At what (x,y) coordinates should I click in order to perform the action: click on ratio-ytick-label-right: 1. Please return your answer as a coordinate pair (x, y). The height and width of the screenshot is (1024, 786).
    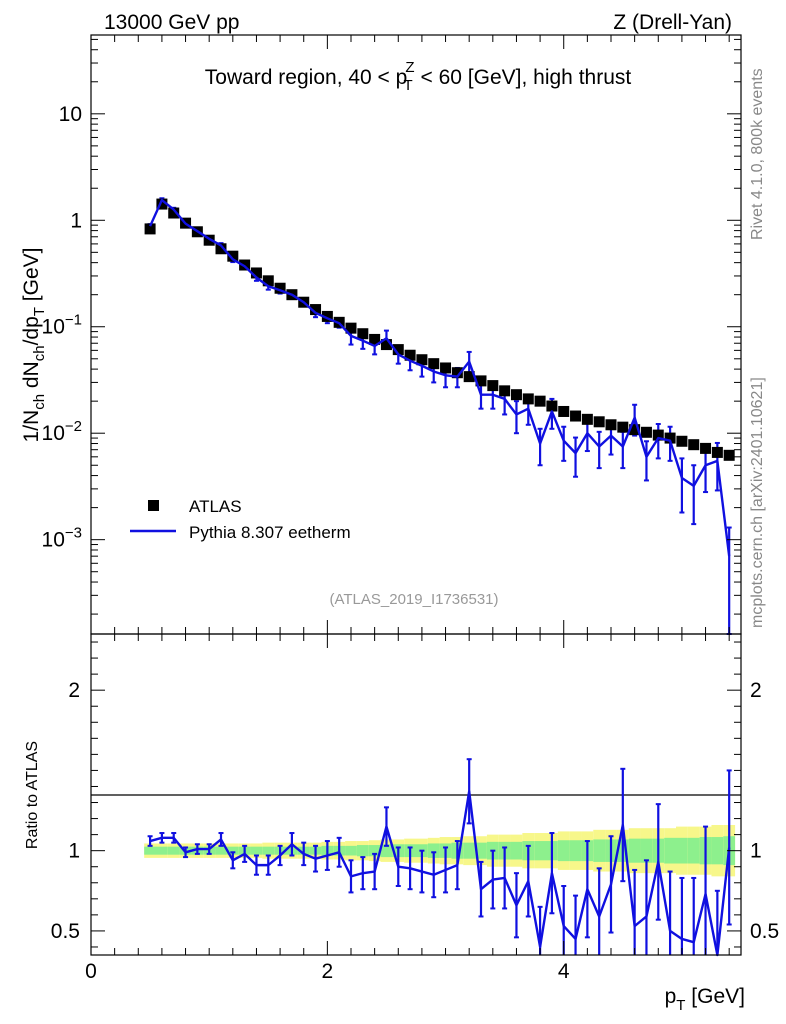
    Looking at the image, I should click on (756, 851).